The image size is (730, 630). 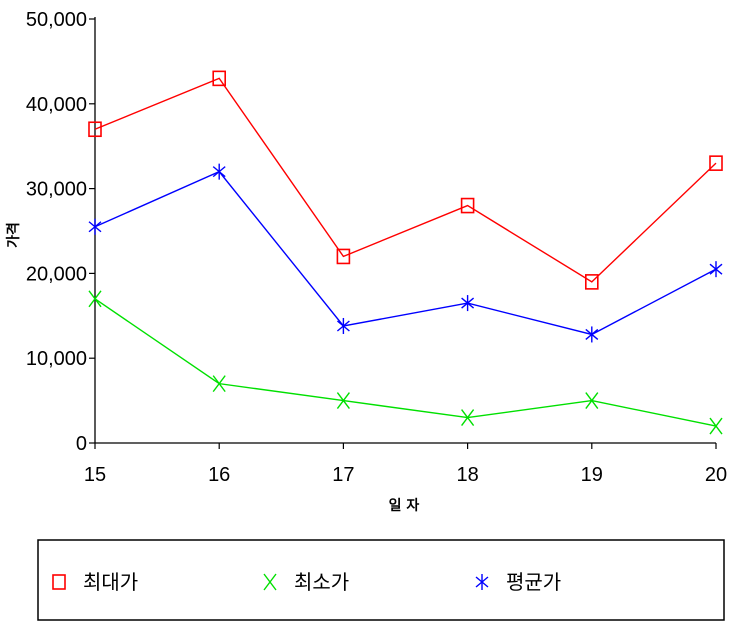 I want to click on legend-item-1: 최대가, so click(x=95, y=582).